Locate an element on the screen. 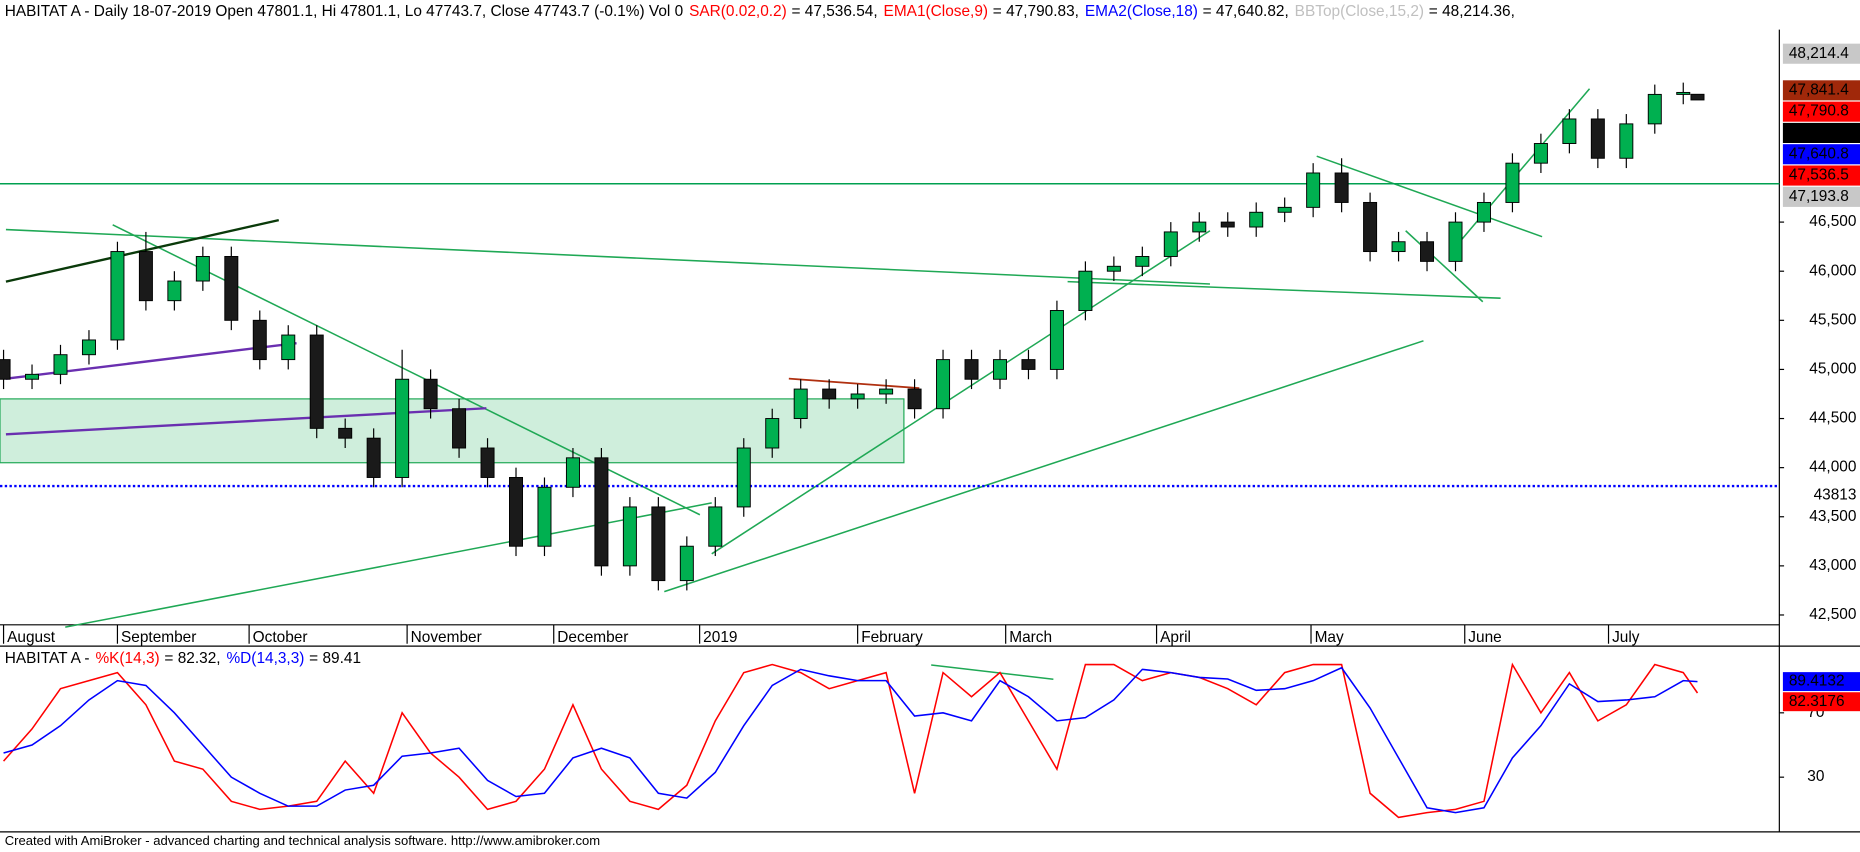  legend-text: = 47,790.83, is located at coordinates (1036, 11).